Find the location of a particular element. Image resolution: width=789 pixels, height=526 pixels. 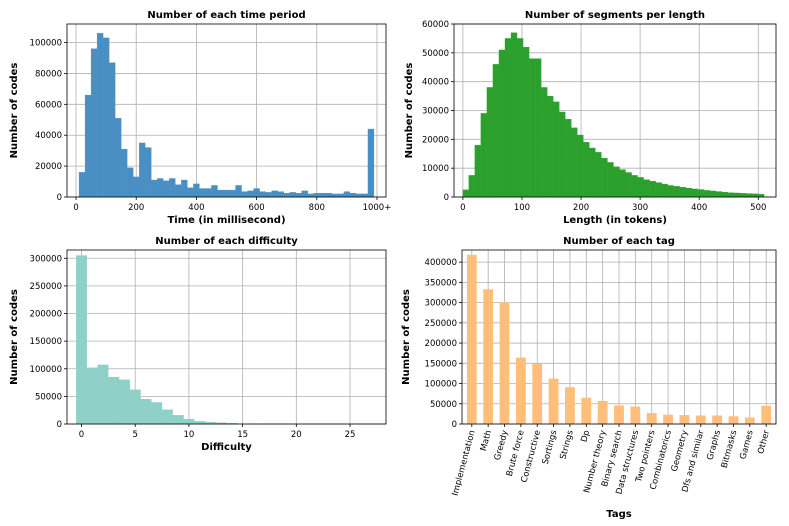

x-axis-label: Length (in tokens) is located at coordinates (615, 220).